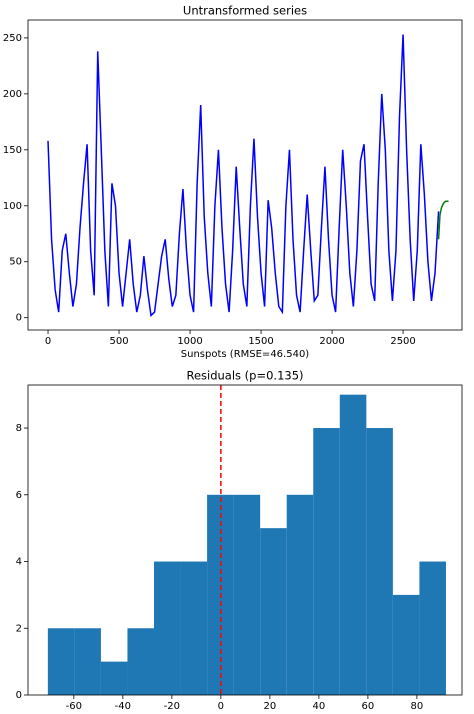 This screenshot has width=474, height=714. I want to click on x-axis-label: Sunspots (RMSE=46.540), so click(245, 354).